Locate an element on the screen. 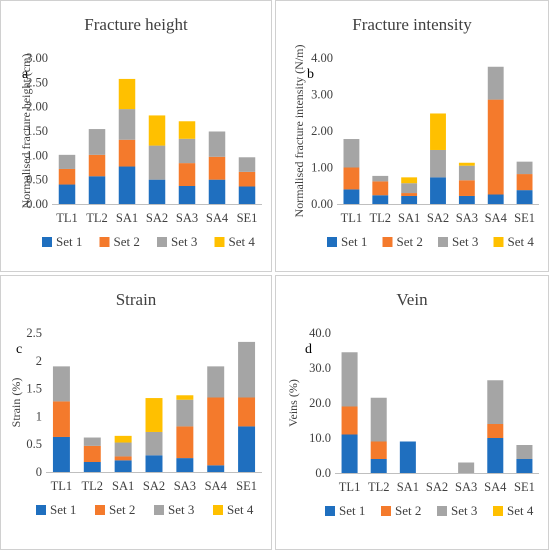 The width and height of the screenshot is (549, 550). panel-label: c is located at coordinates (19, 349).